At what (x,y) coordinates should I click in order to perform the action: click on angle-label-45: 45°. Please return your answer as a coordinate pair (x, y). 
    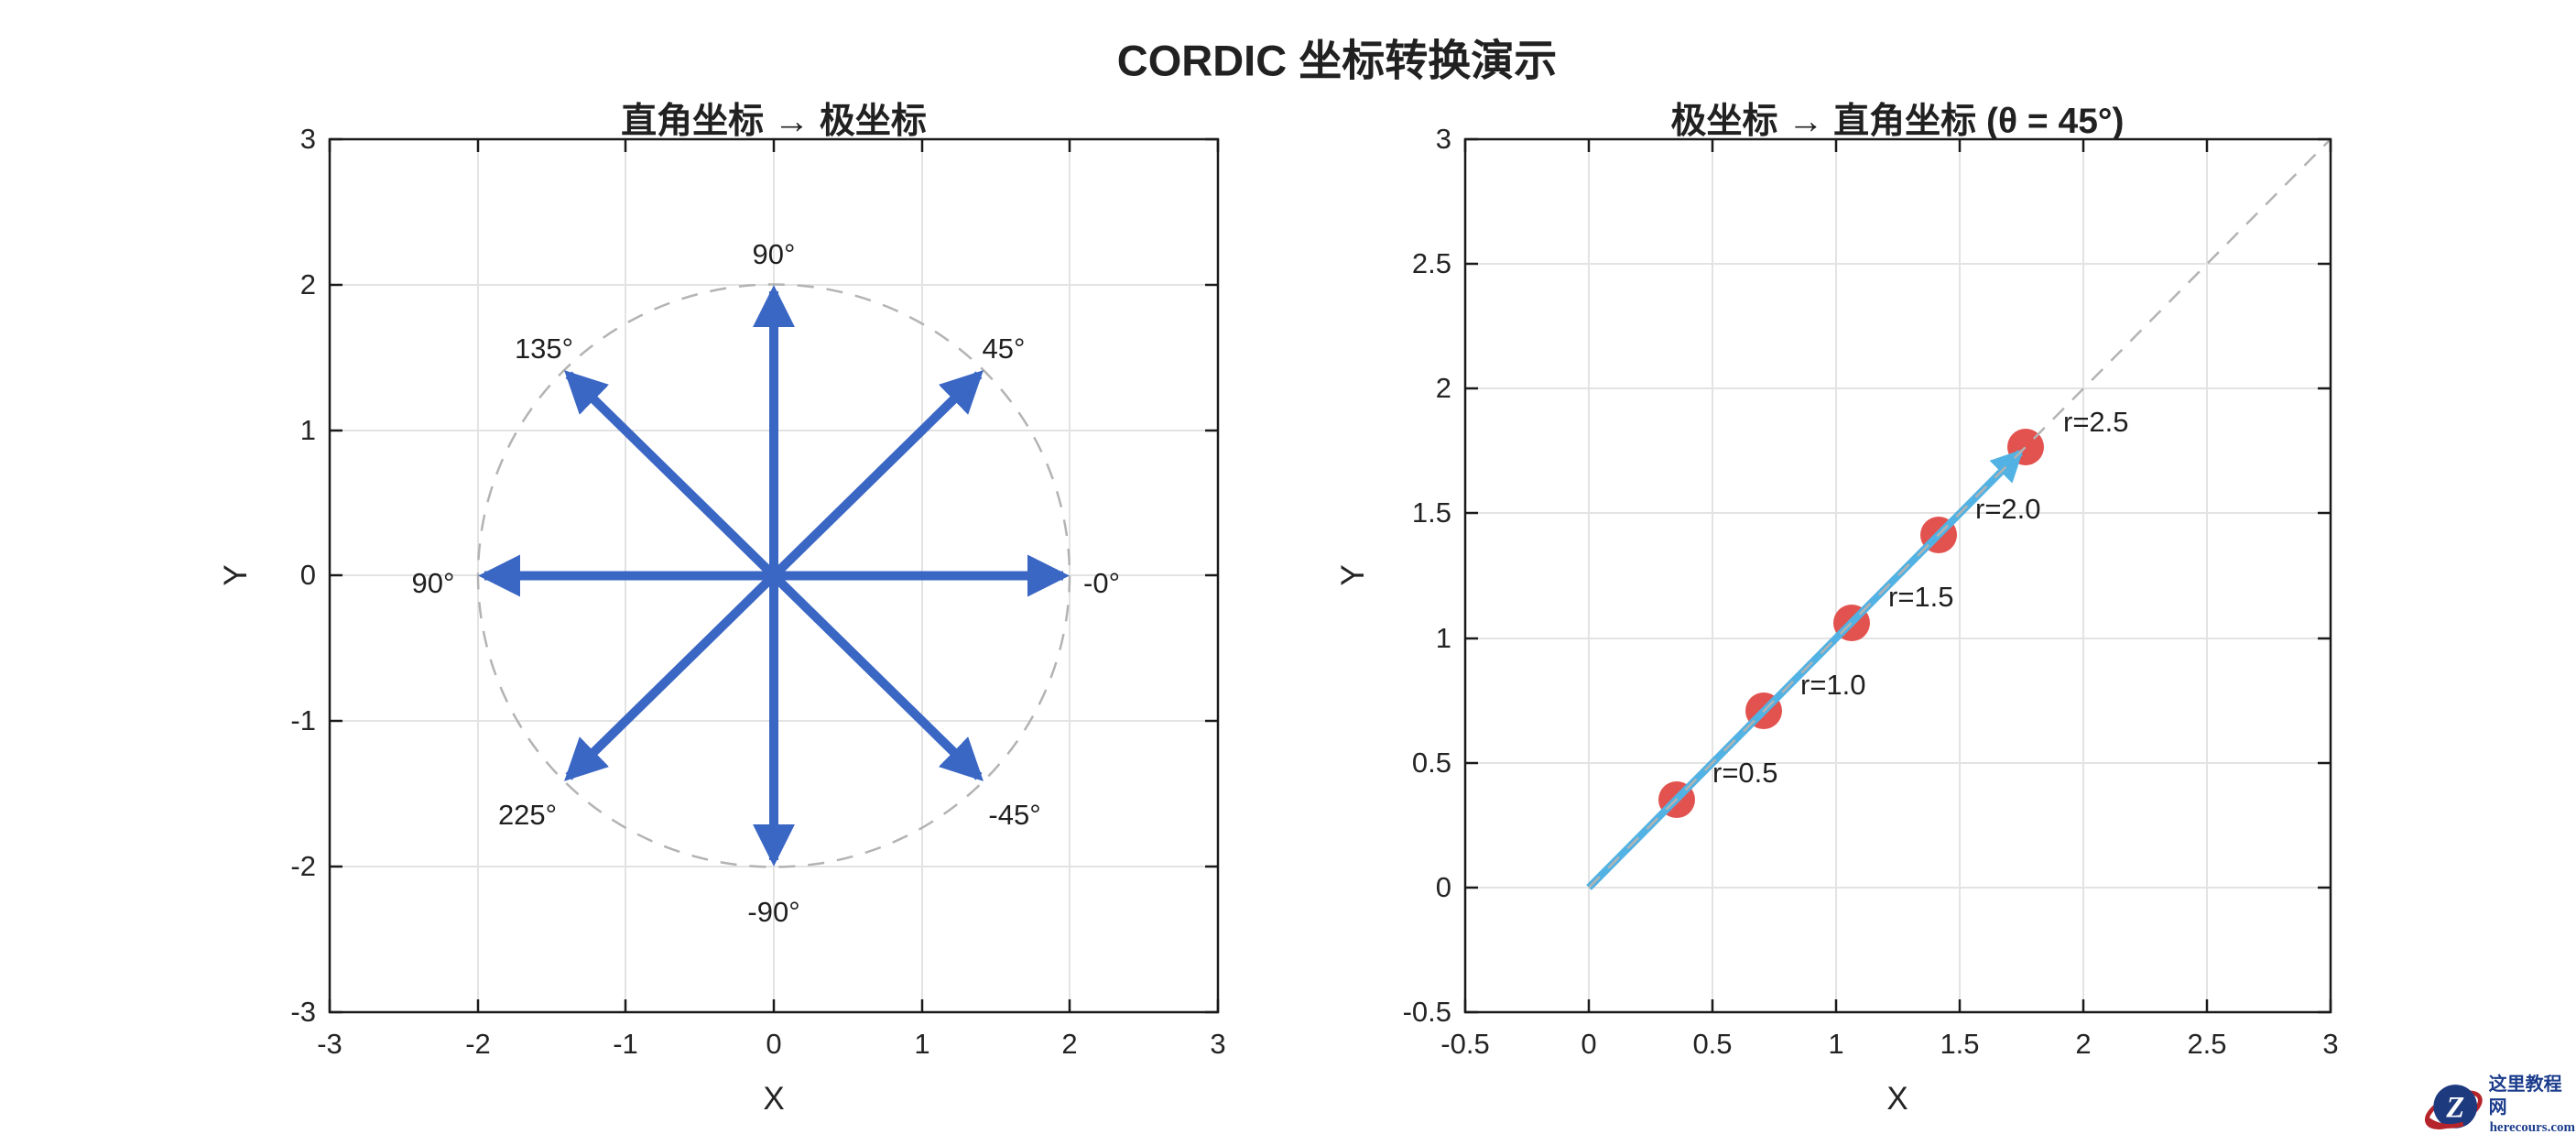
    Looking at the image, I should click on (1004, 349).